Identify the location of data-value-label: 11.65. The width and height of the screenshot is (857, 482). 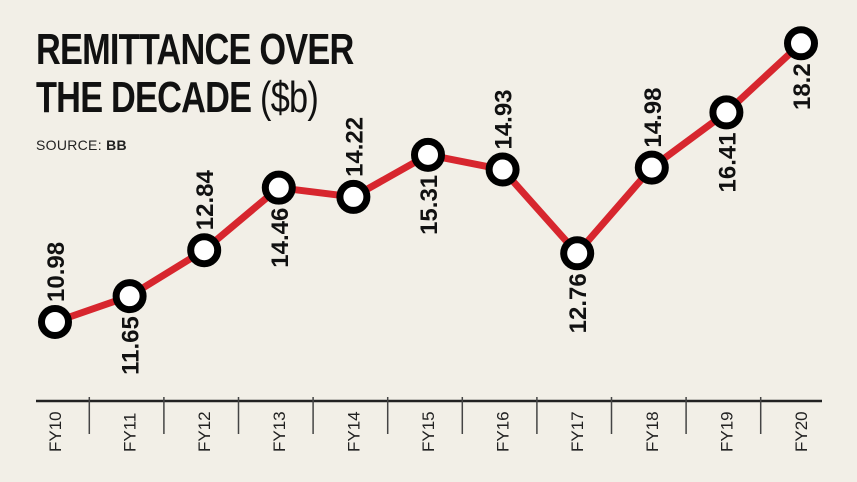
(131, 345).